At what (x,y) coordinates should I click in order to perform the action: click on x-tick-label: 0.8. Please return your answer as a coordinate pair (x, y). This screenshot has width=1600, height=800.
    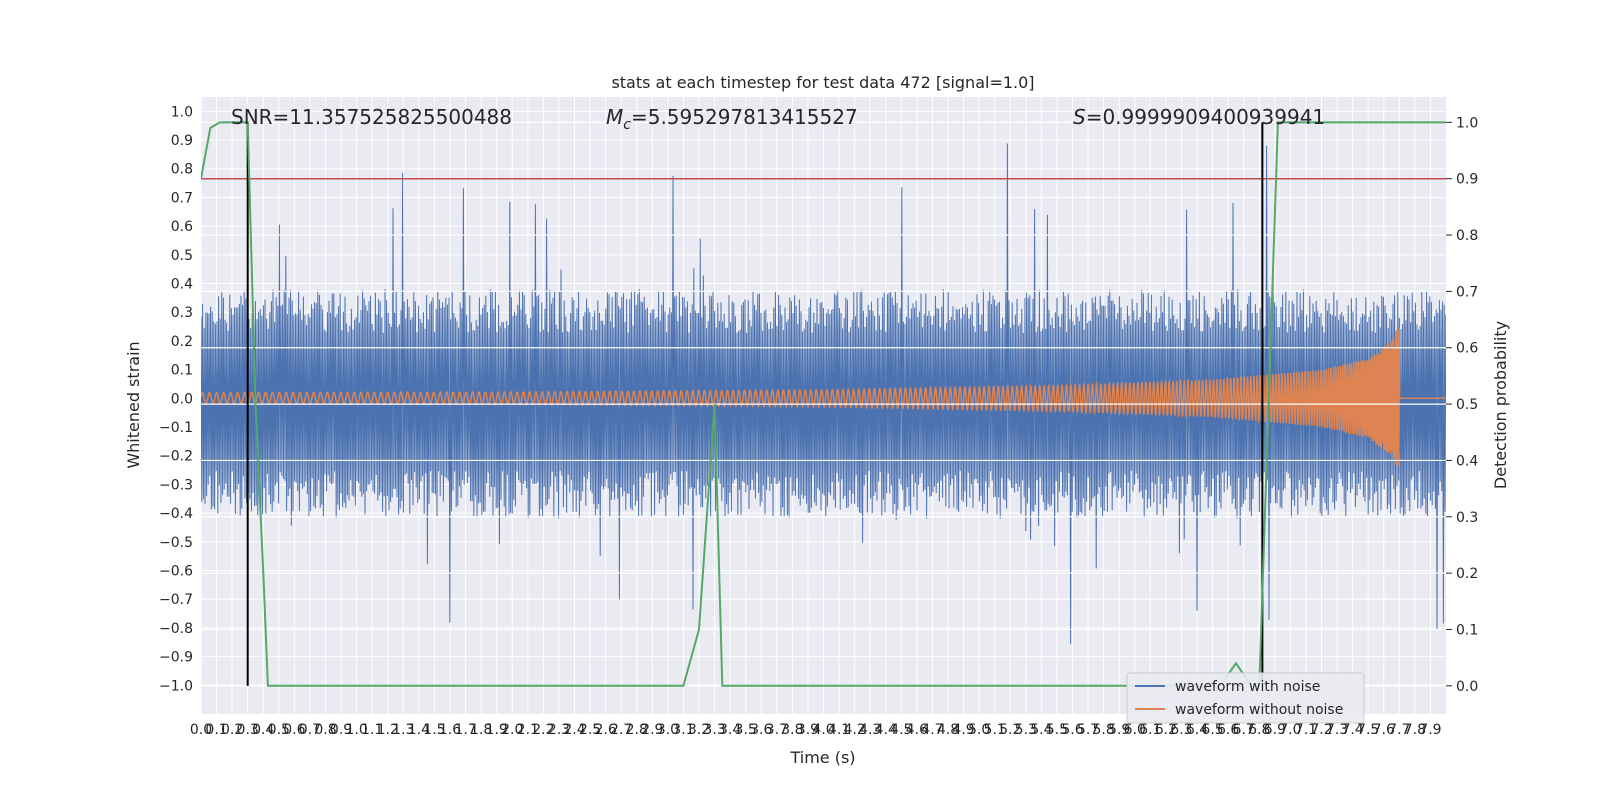
    Looking at the image, I should click on (325, 730).